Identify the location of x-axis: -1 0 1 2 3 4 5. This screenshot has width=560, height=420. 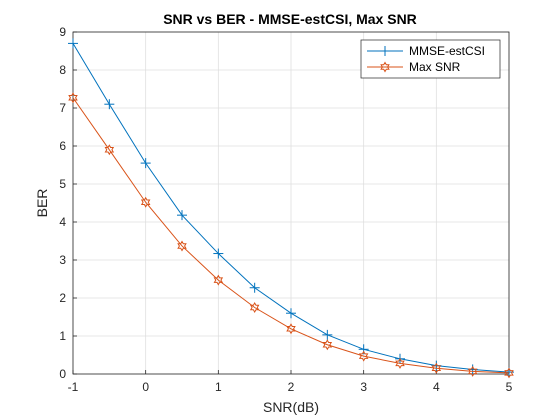
(290, 382).